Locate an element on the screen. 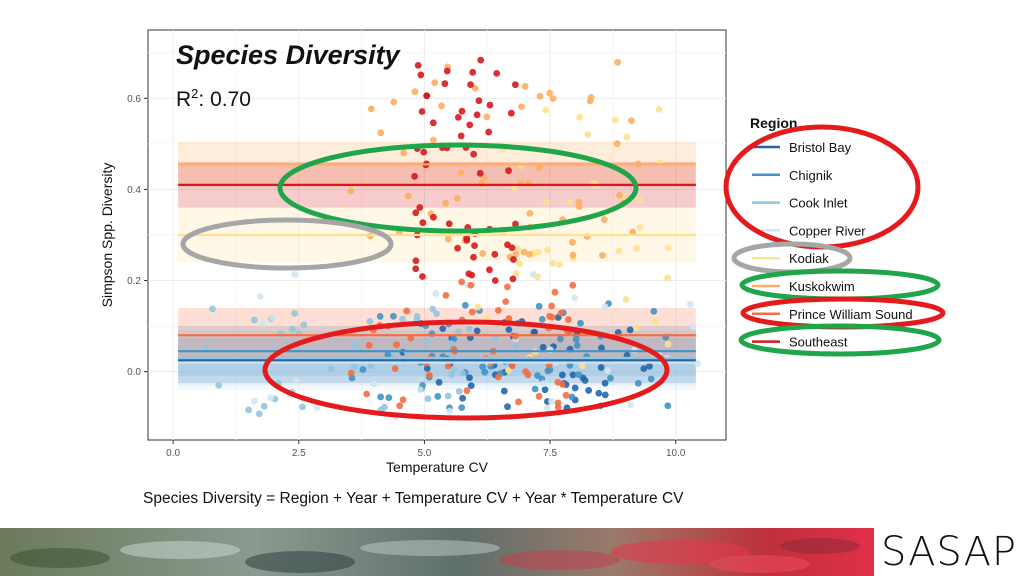  r2-value: : 0.70 is located at coordinates (224, 99).